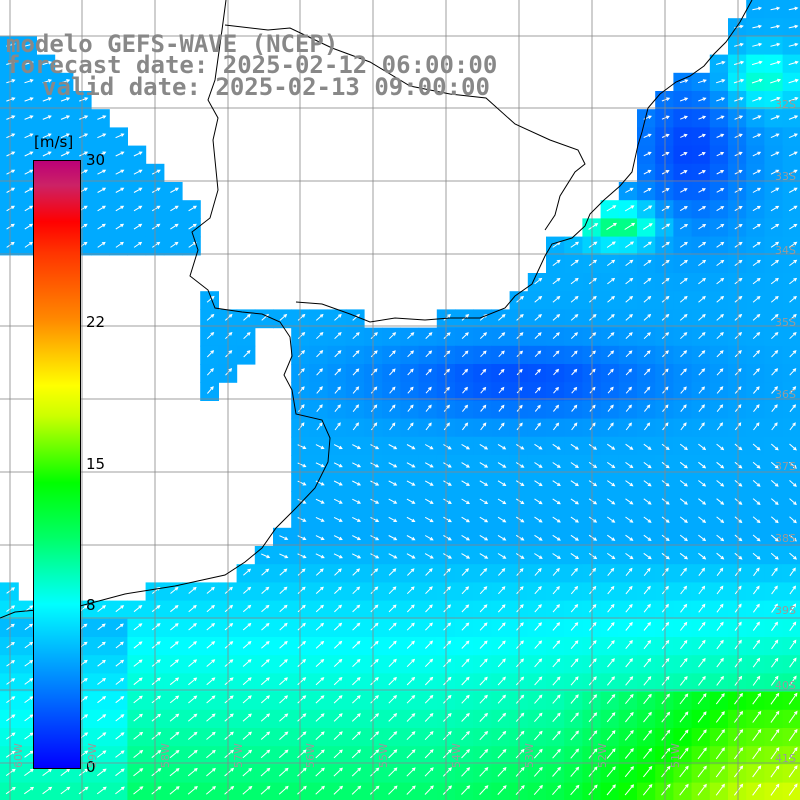  Describe the element at coordinates (165, 755) in the screenshot. I see `lon-label: 58W` at that location.